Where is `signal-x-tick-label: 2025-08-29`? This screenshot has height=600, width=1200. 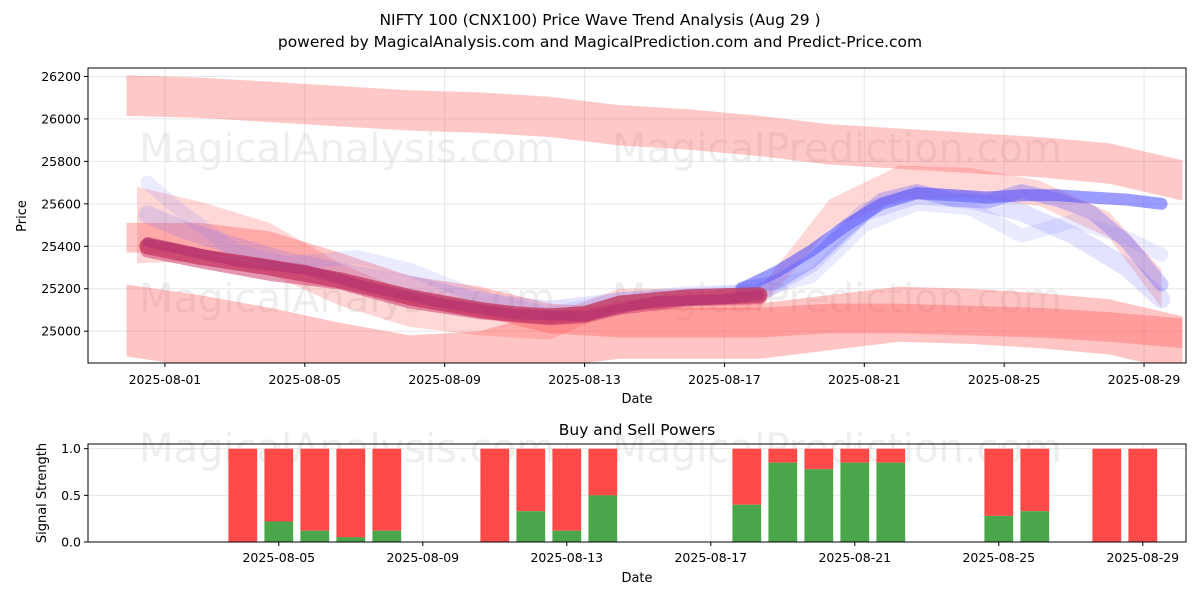
signal-x-tick-label: 2025-08-29 is located at coordinates (1142, 557).